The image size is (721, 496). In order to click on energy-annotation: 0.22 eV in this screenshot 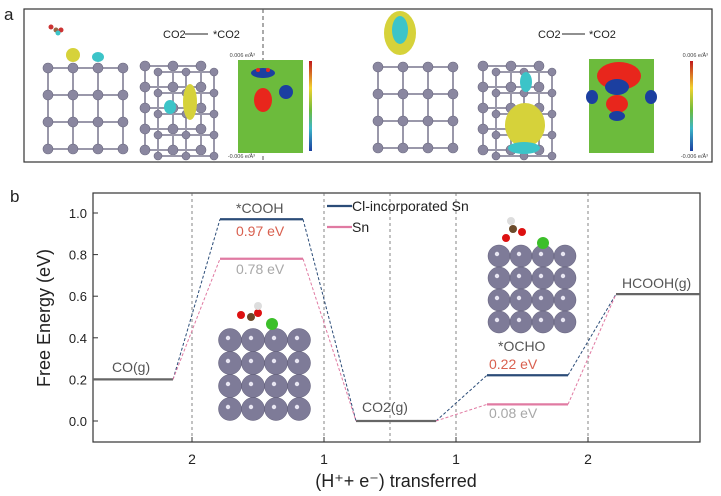, I will do `click(513, 364)`.